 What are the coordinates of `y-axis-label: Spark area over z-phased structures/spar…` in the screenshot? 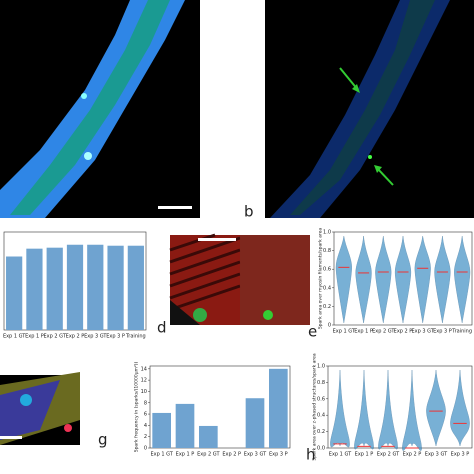 It's located at (315, 407).